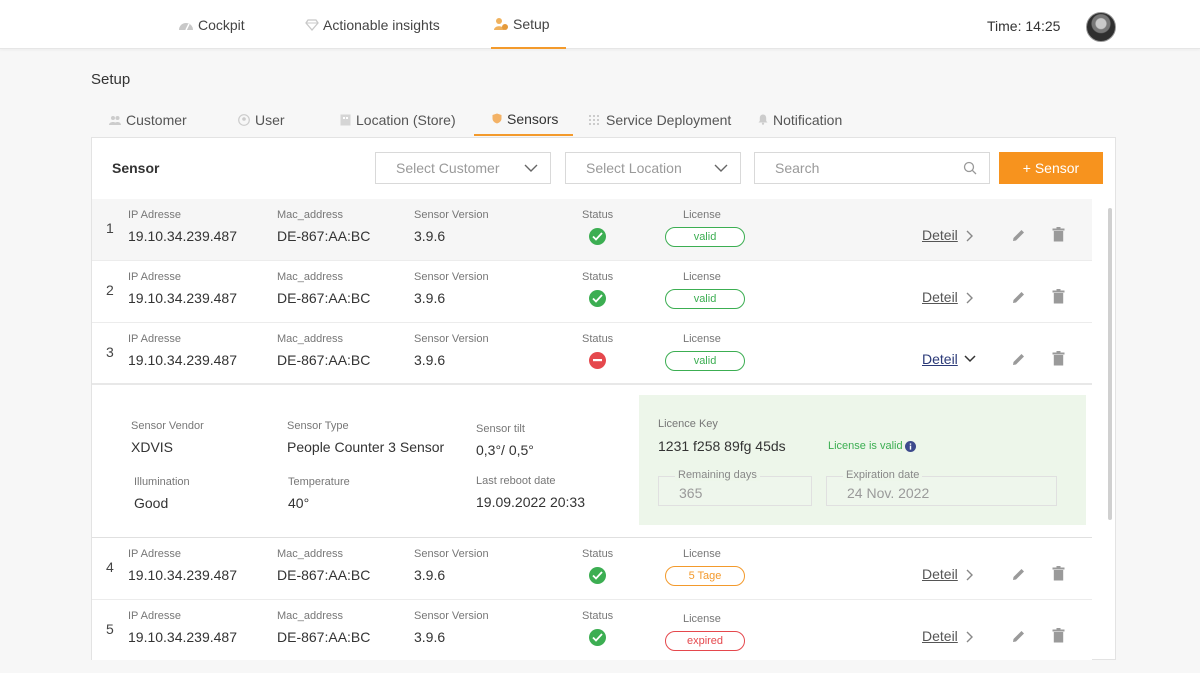 This screenshot has width=1200, height=673. Describe the element at coordinates (110, 290) in the screenshot. I see `row-index: 2` at that location.